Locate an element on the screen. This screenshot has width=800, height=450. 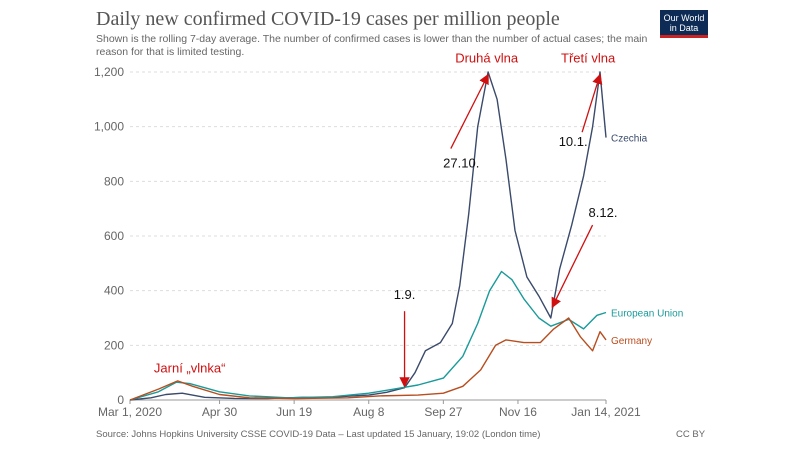
y-tick-label: 200 is located at coordinates (114, 345).